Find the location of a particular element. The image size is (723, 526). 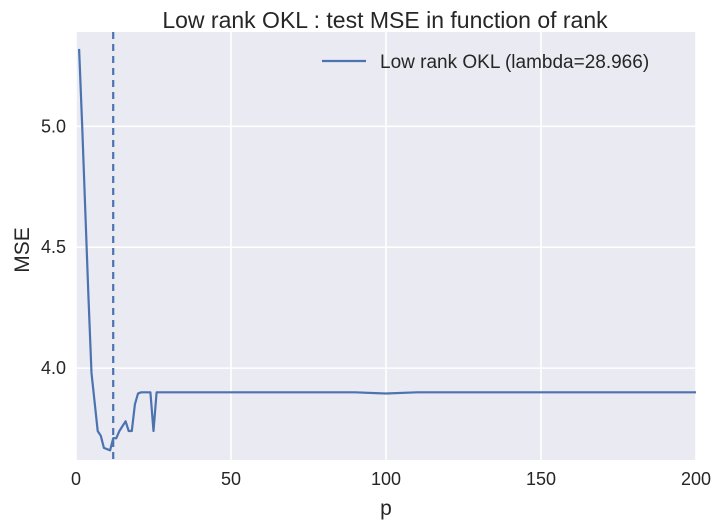

y-tick-labels: 4.0 4.5 5.0 is located at coordinates (53, 247).